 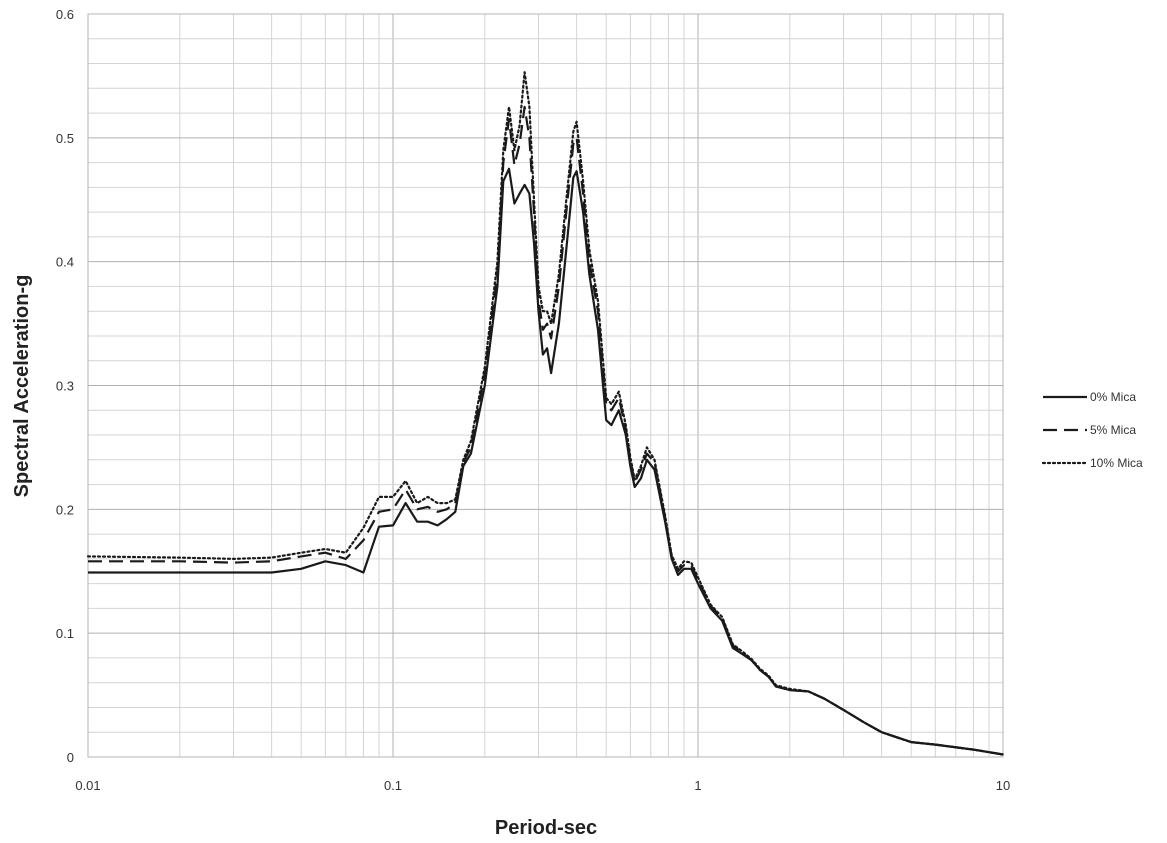 What do you see at coordinates (70, 757) in the screenshot?
I see `y-tick-label: 0` at bounding box center [70, 757].